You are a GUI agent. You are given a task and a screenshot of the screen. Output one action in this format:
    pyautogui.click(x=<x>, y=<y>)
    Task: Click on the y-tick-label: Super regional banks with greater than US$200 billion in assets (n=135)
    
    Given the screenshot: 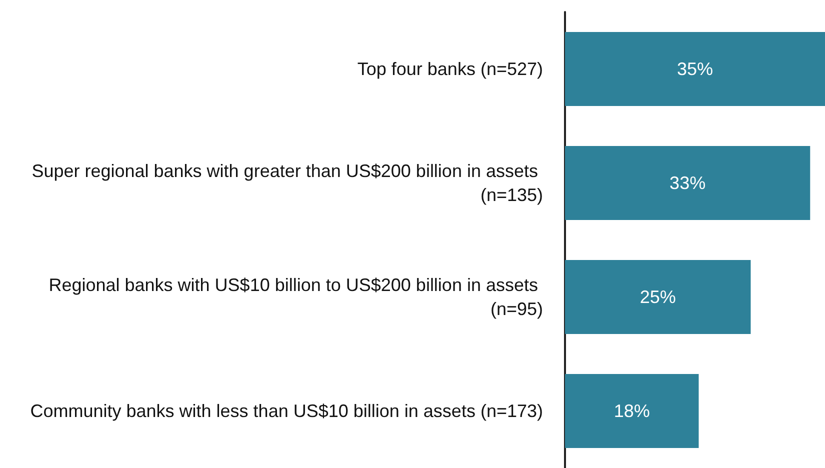 What is the action you would take?
    pyautogui.click(x=287, y=183)
    